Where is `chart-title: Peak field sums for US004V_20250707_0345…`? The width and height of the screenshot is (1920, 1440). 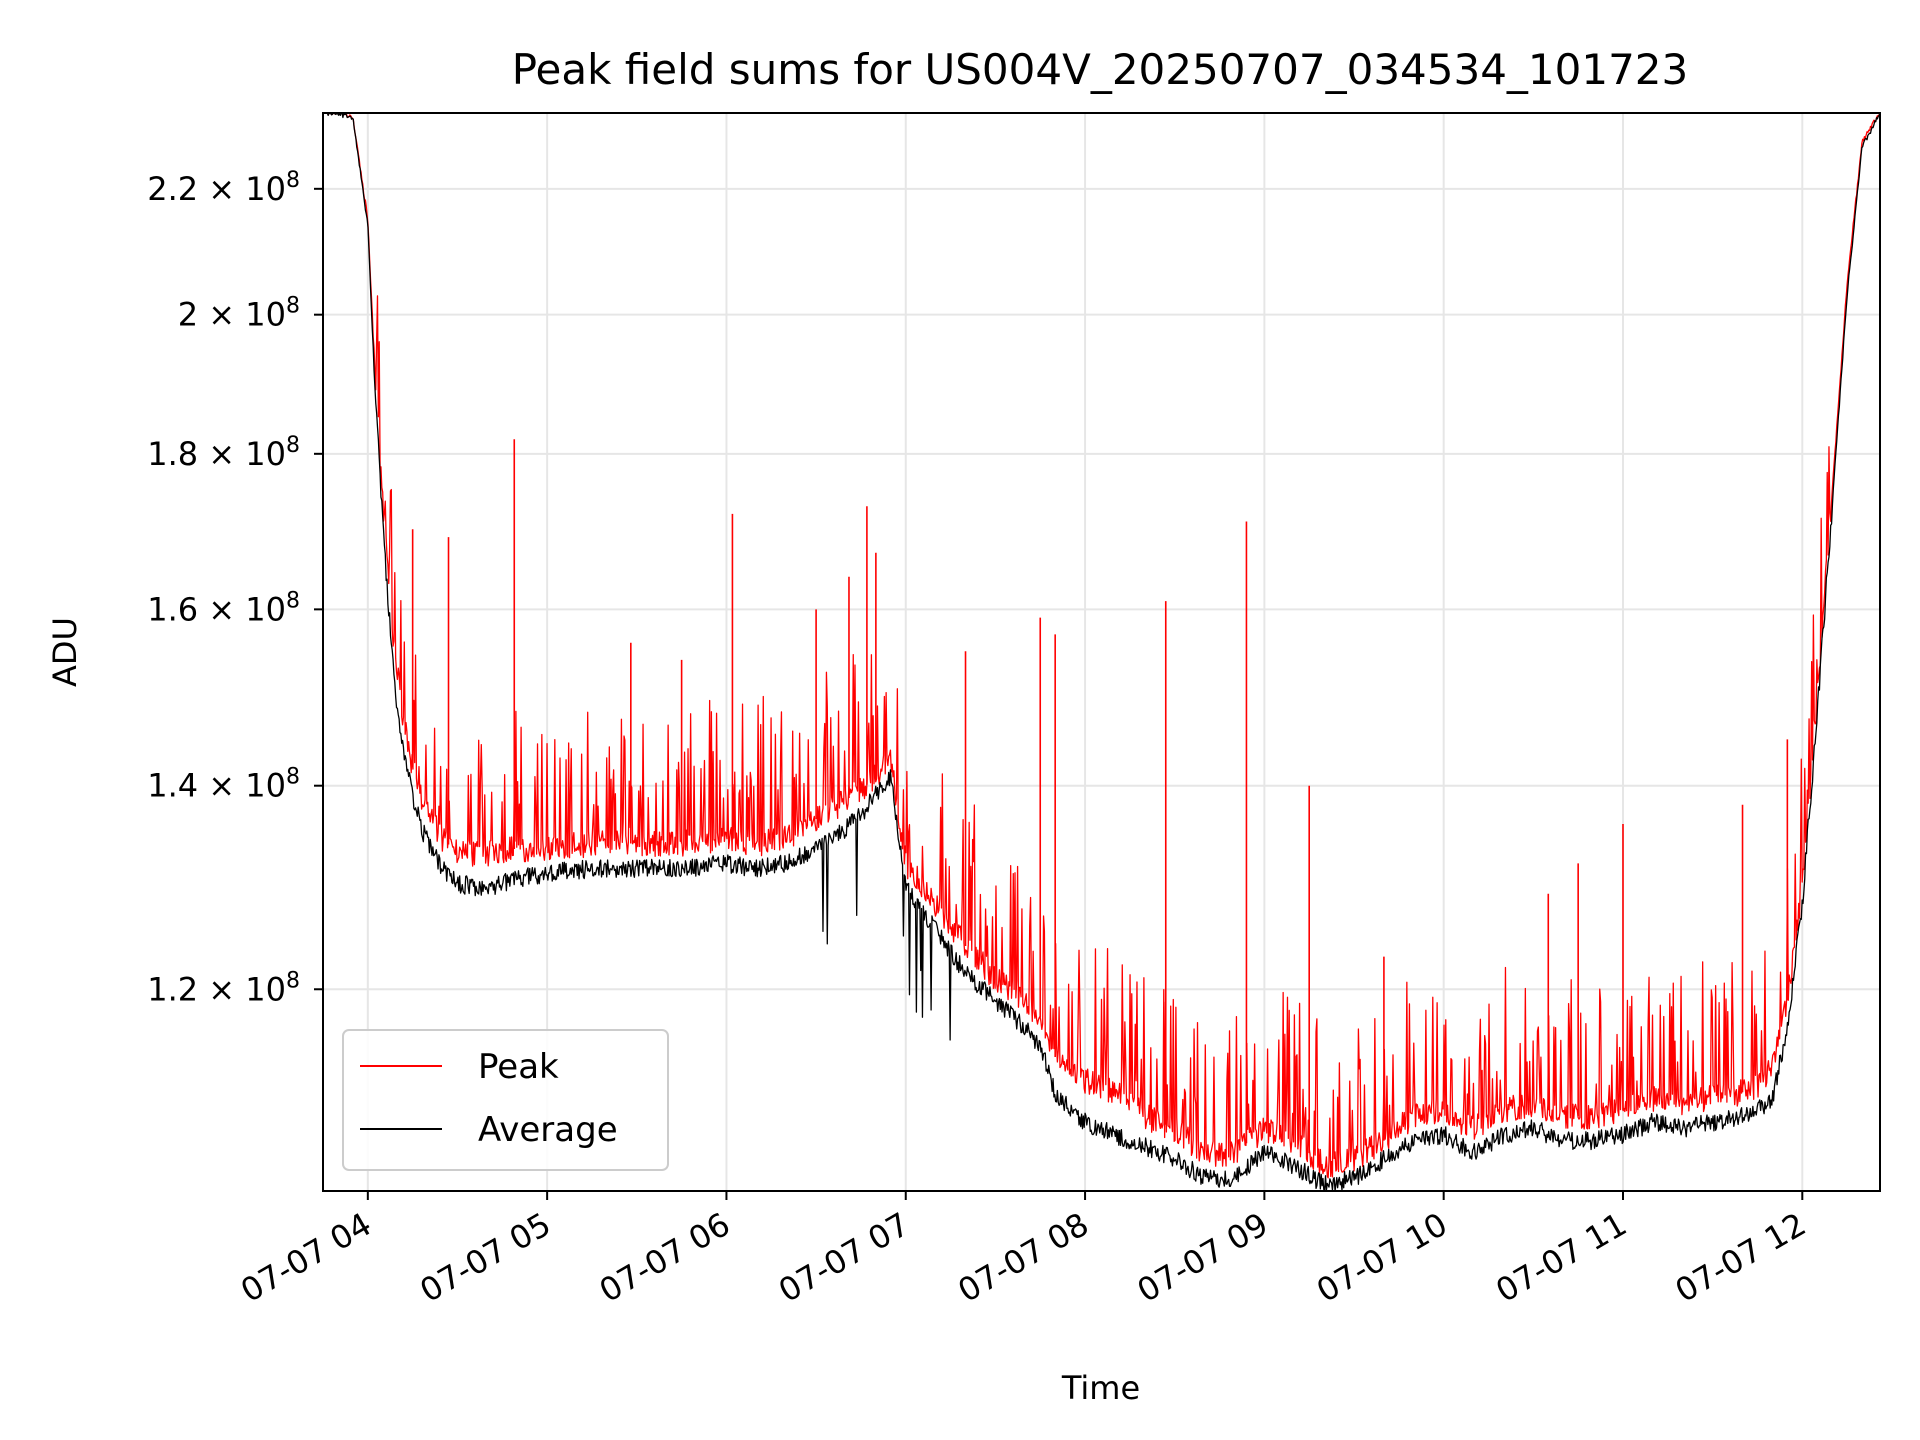 chart-title: Peak field sums for US004V_20250707_0345… is located at coordinates (1100, 69).